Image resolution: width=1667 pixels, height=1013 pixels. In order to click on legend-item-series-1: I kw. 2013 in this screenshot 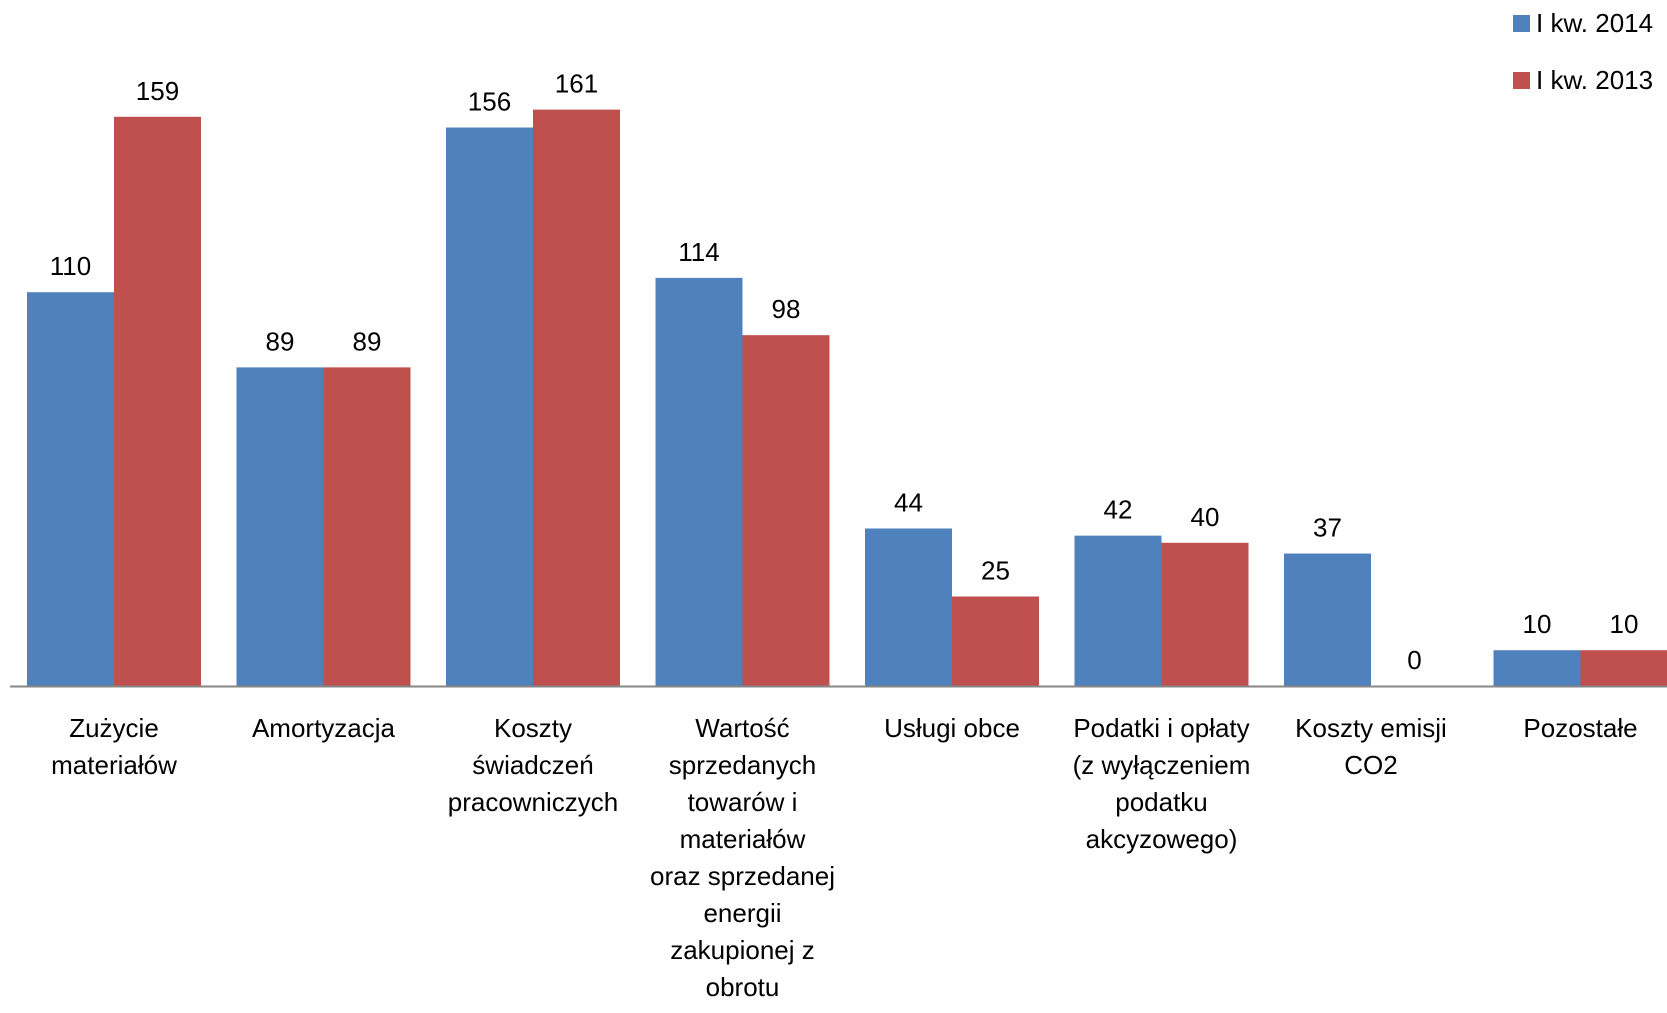, I will do `click(1583, 80)`.